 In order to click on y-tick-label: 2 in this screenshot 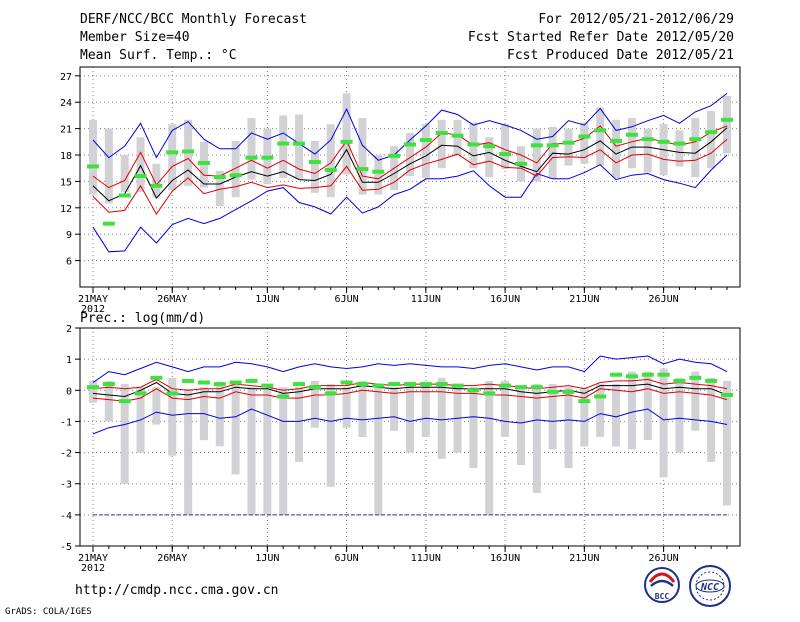, I will do `click(69, 329)`.